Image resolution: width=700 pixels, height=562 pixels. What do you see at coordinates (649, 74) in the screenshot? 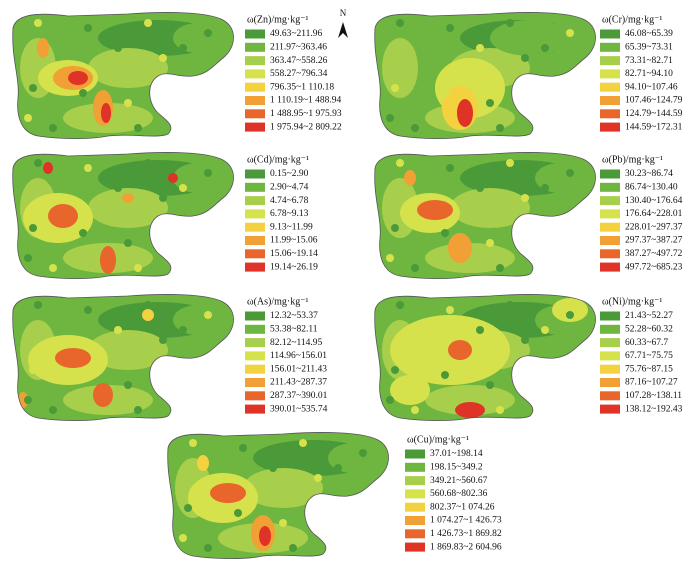
I see `legend-label: 82.71~94.10` at bounding box center [649, 74].